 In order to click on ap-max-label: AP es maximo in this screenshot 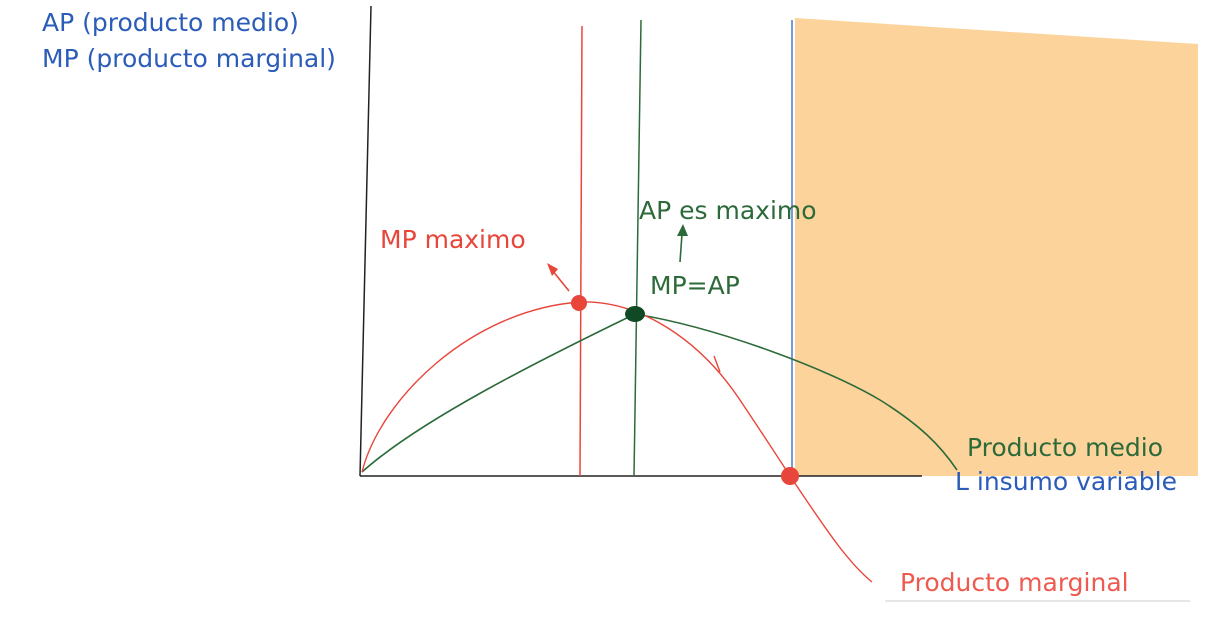, I will do `click(728, 210)`.